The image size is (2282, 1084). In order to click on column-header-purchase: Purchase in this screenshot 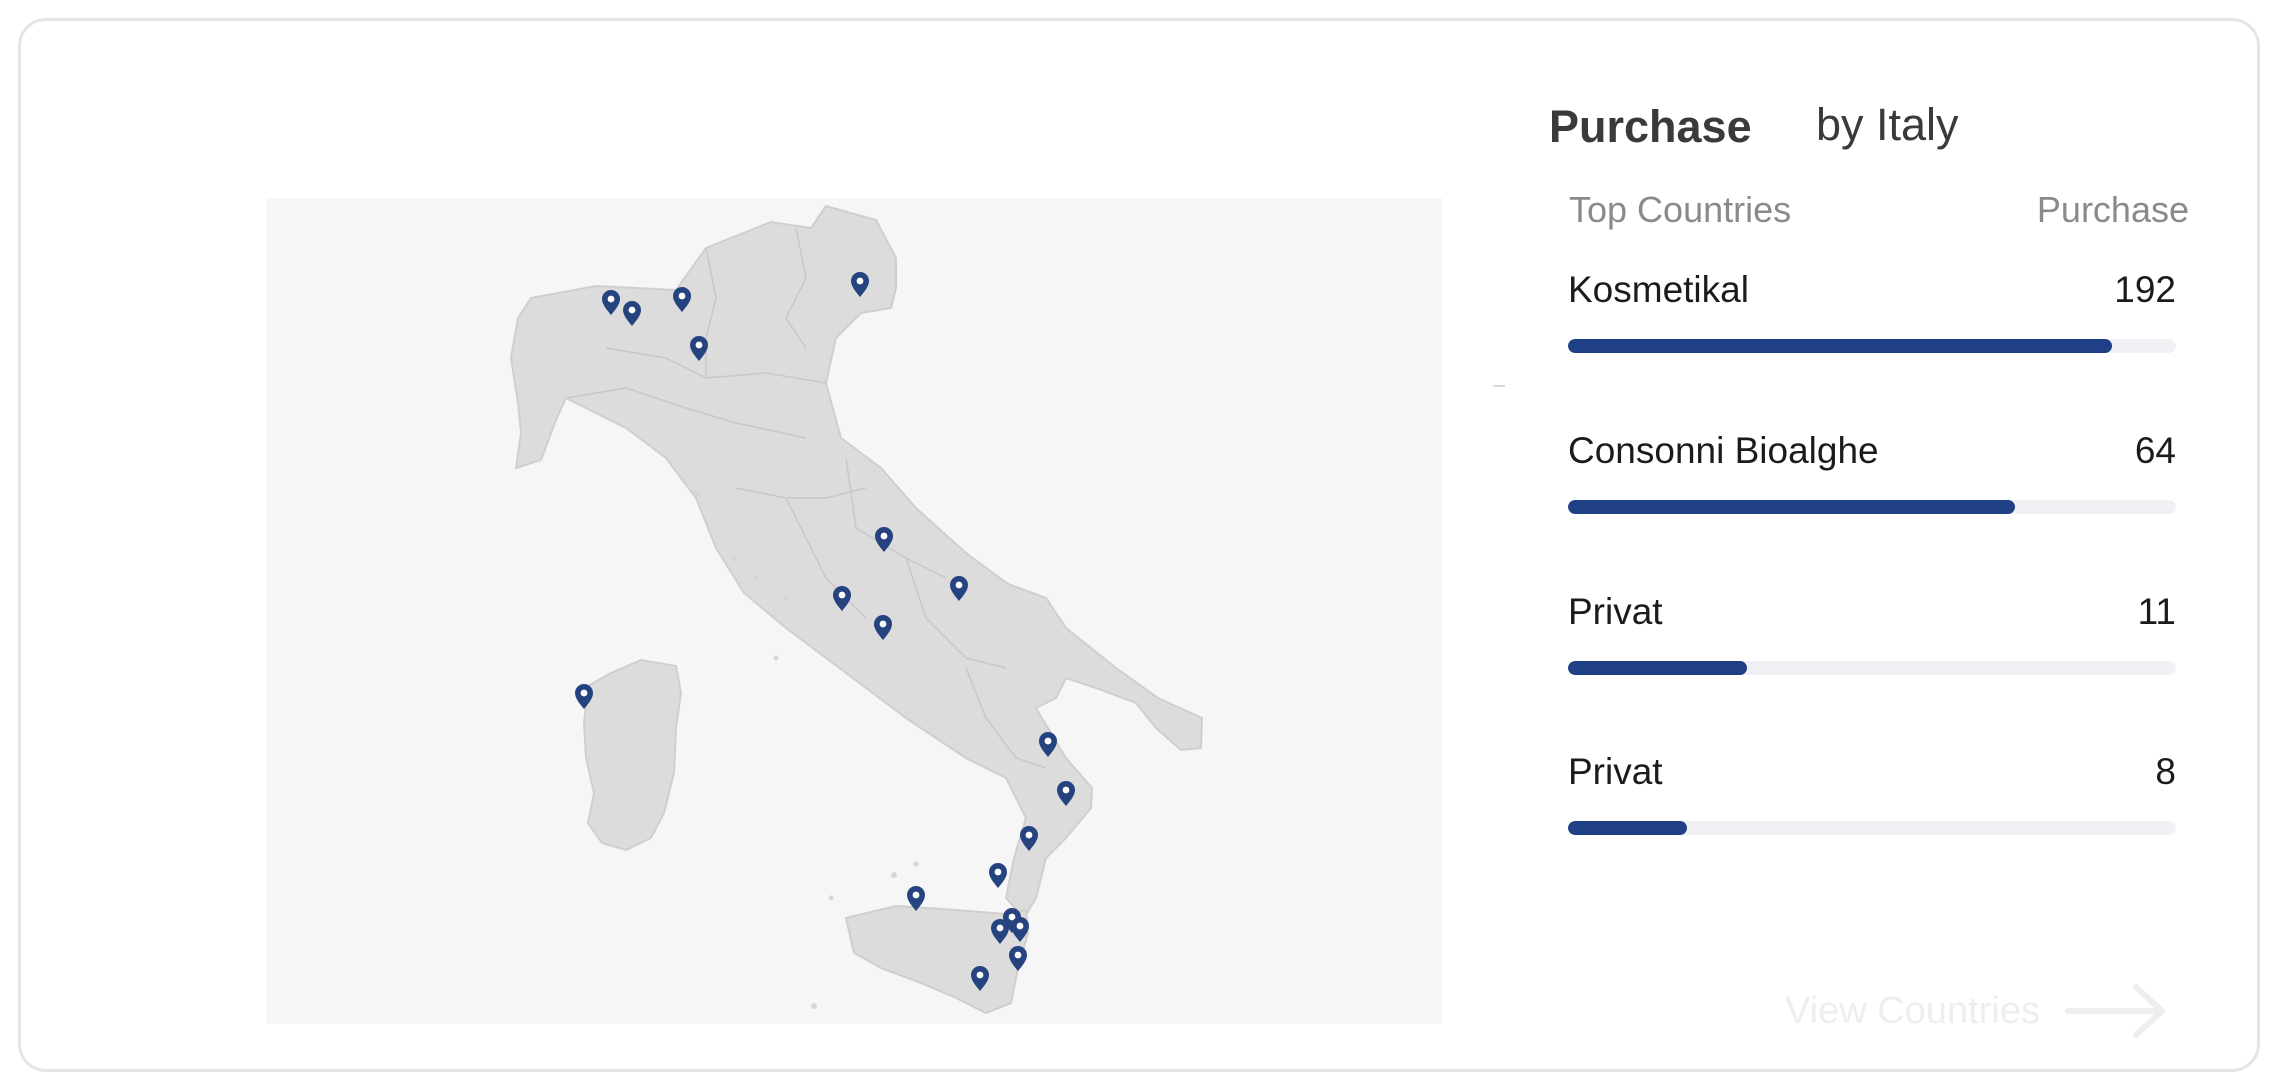, I will do `click(2112, 209)`.